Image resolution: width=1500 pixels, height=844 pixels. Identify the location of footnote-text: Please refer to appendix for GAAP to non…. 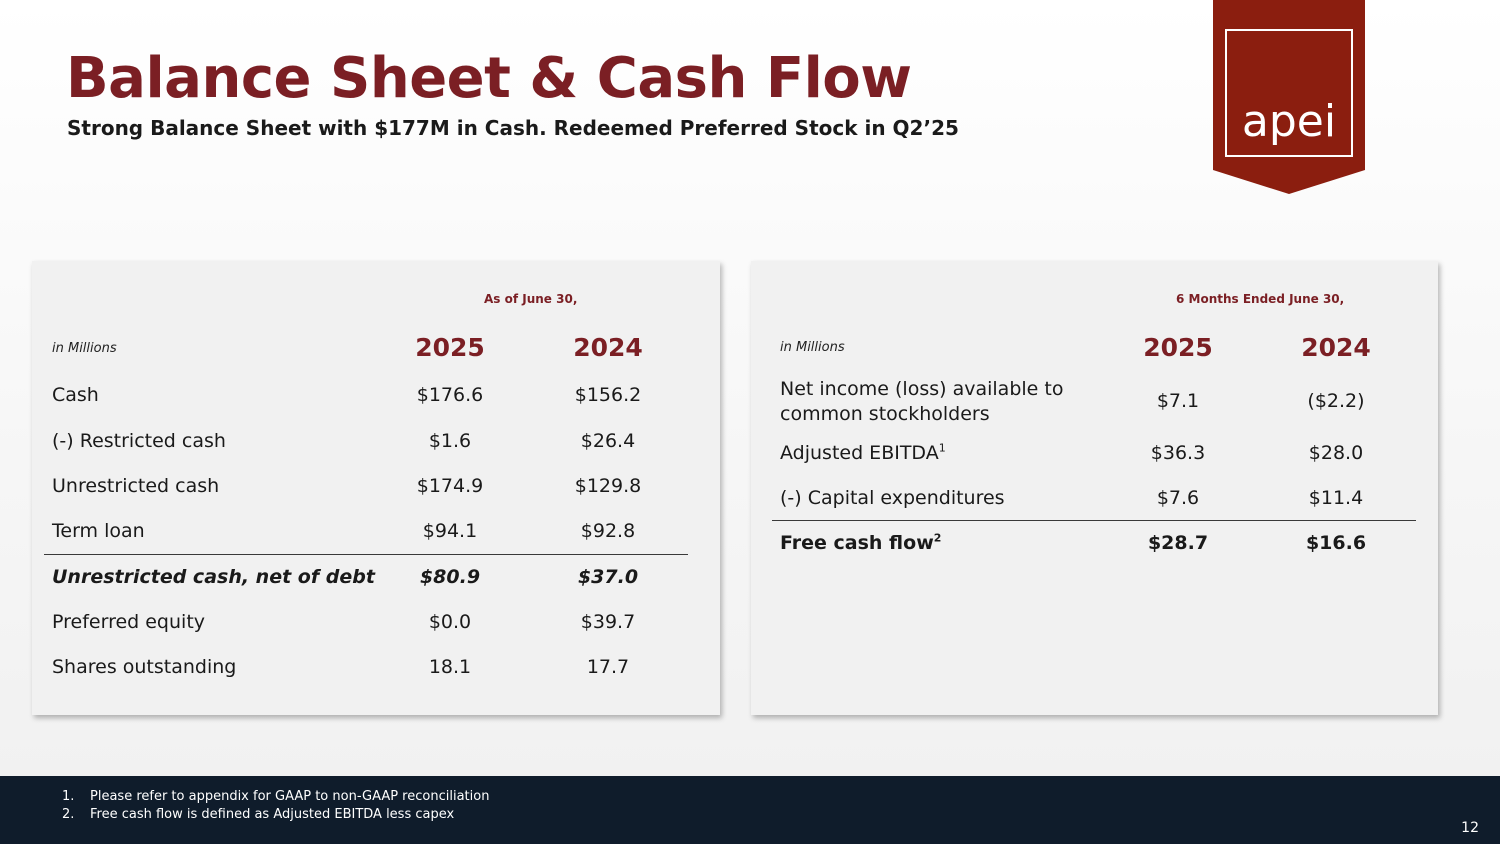
(290, 796).